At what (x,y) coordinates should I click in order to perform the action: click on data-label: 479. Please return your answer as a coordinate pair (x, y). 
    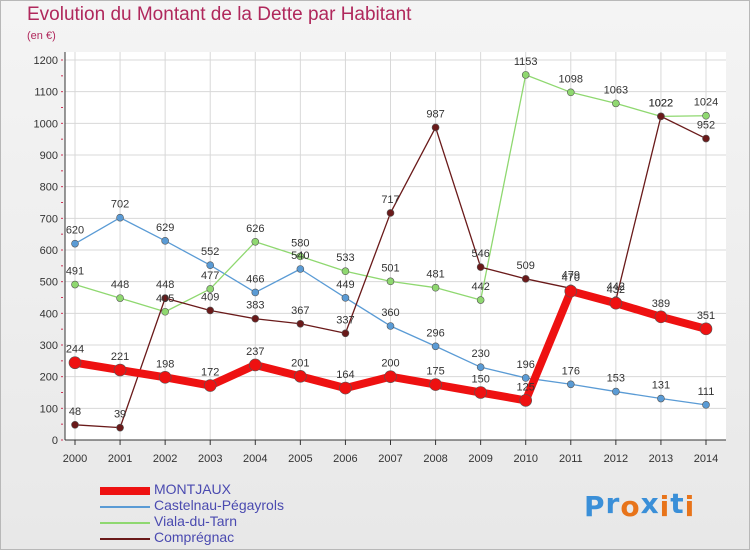
    Looking at the image, I should click on (571, 275).